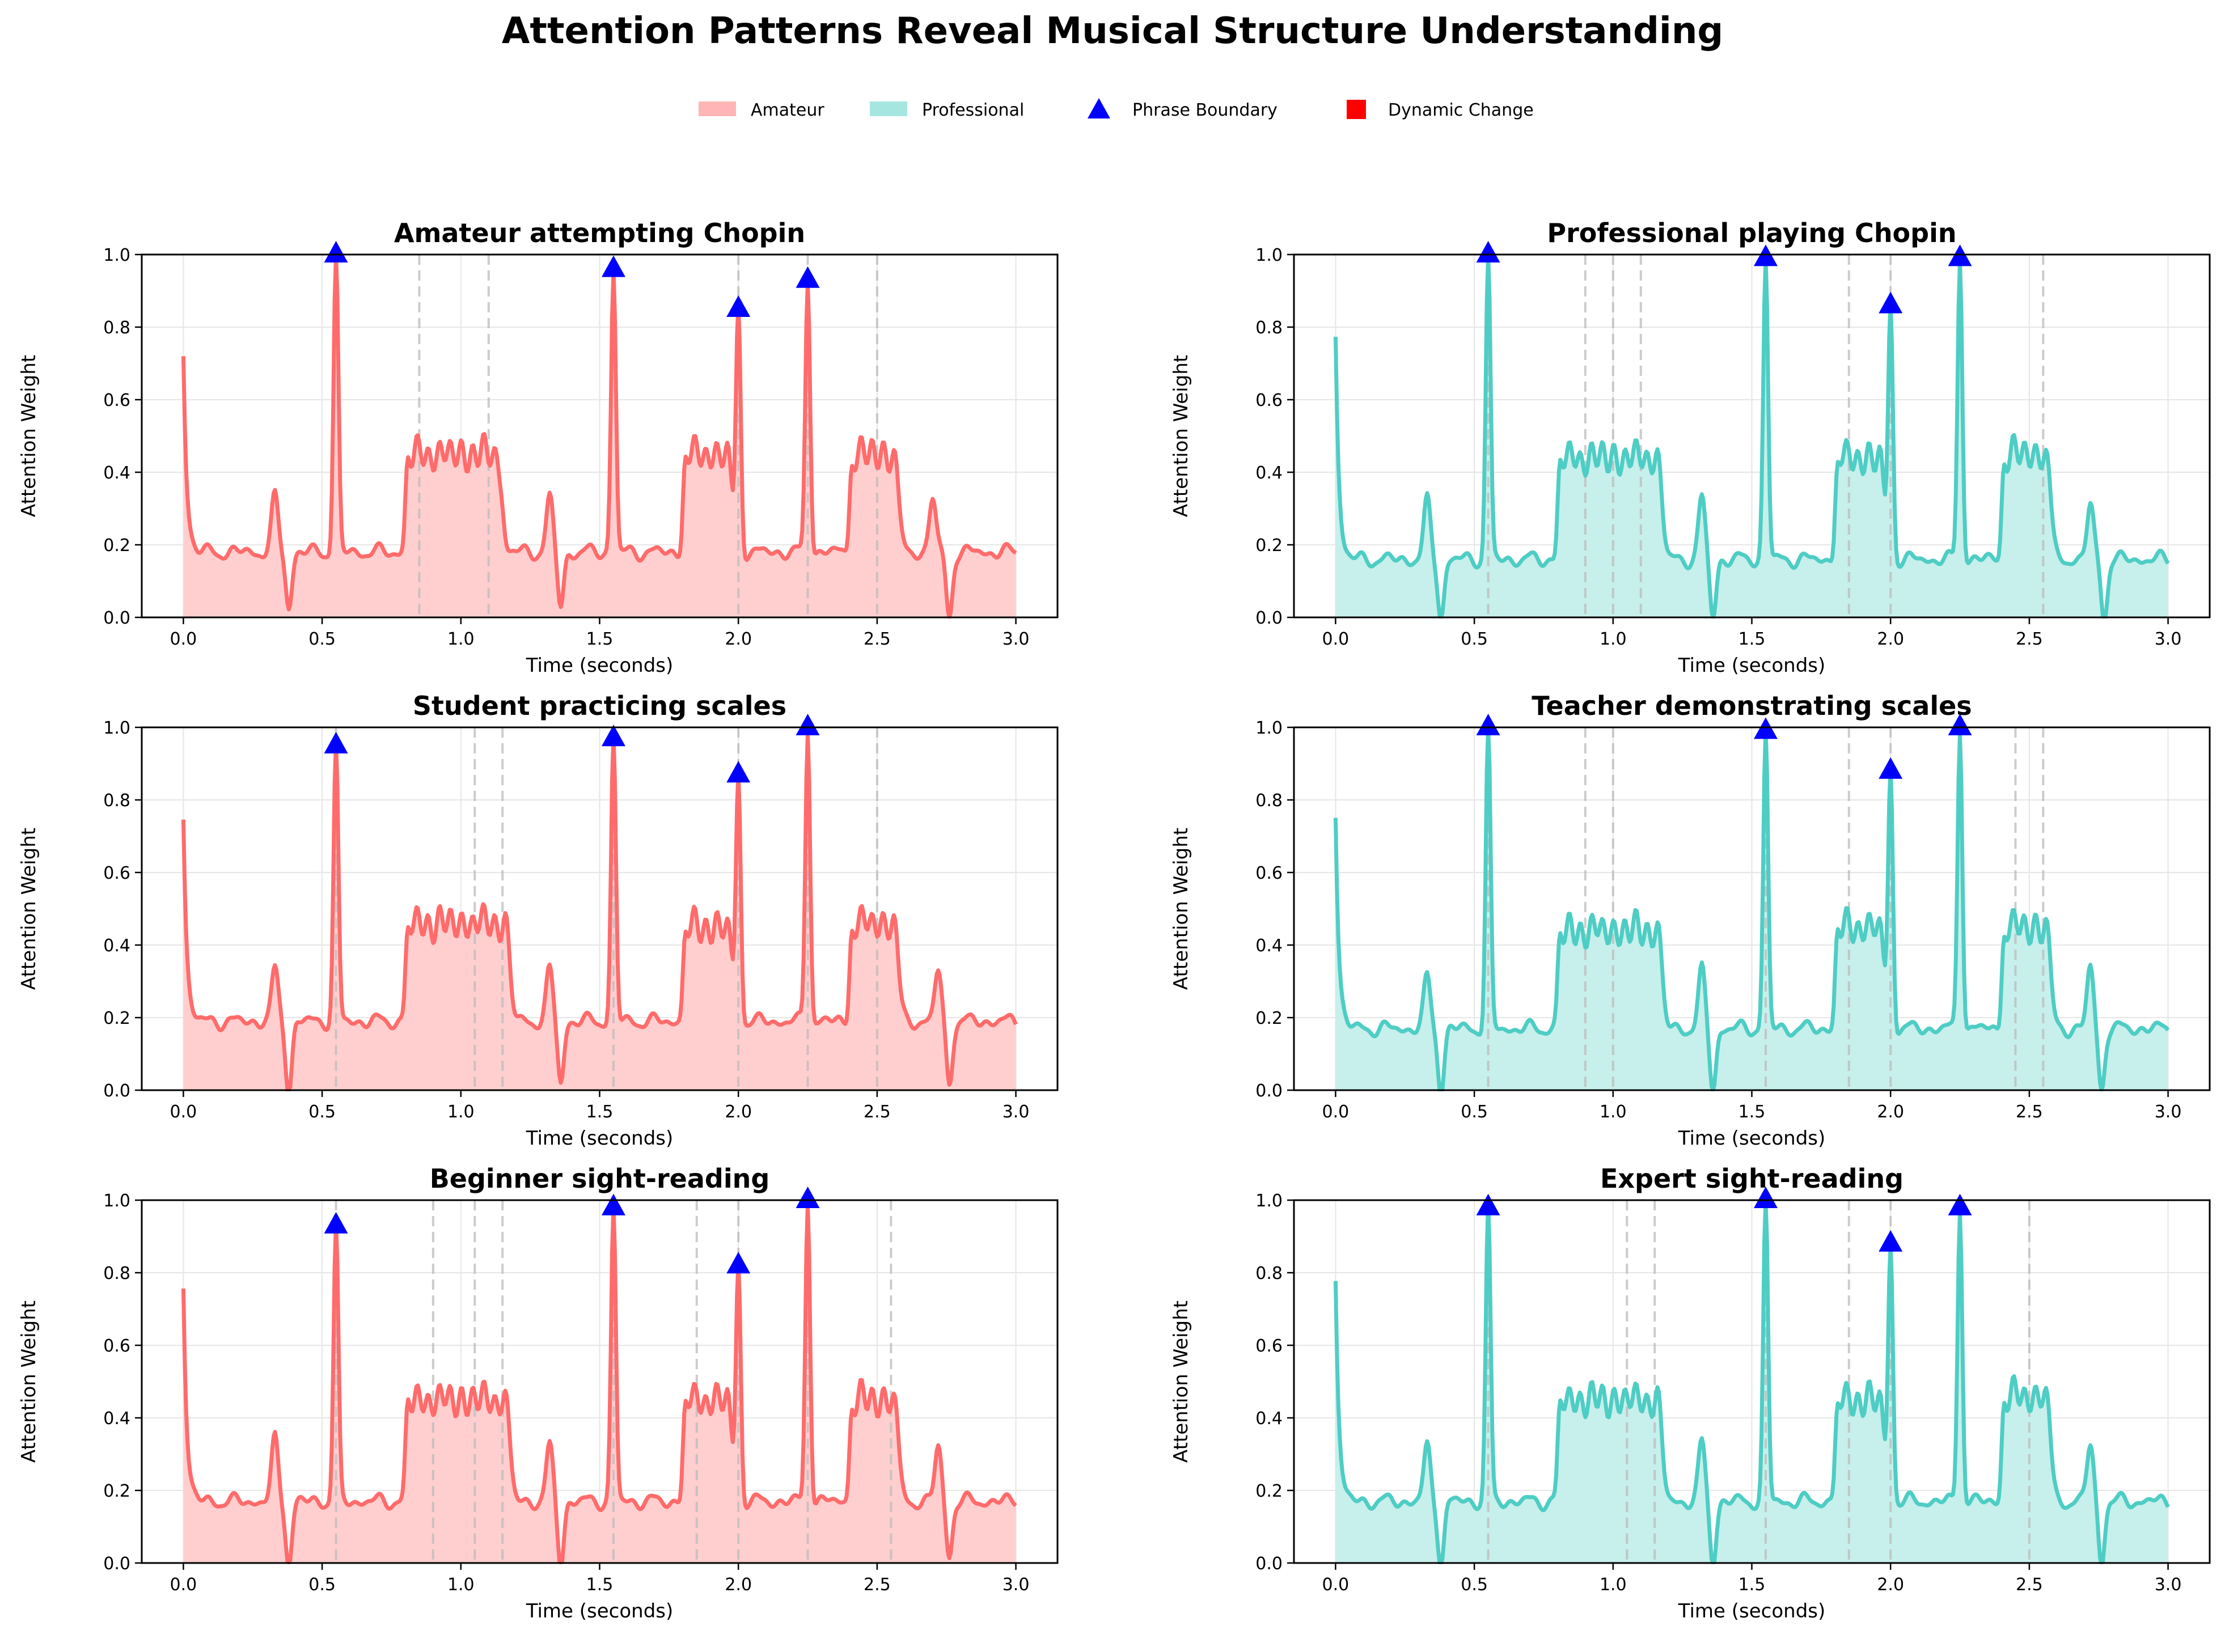 The width and height of the screenshot is (2225, 1652). I want to click on legend-item-dynamic-change: Dynamic Change, so click(1440, 110).